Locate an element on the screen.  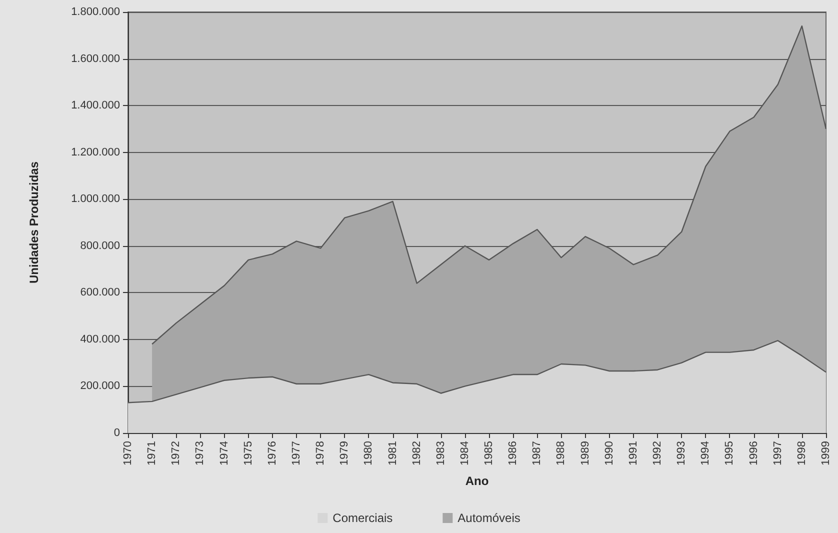
x-tick-label: 1971 is located at coordinates (152, 453).